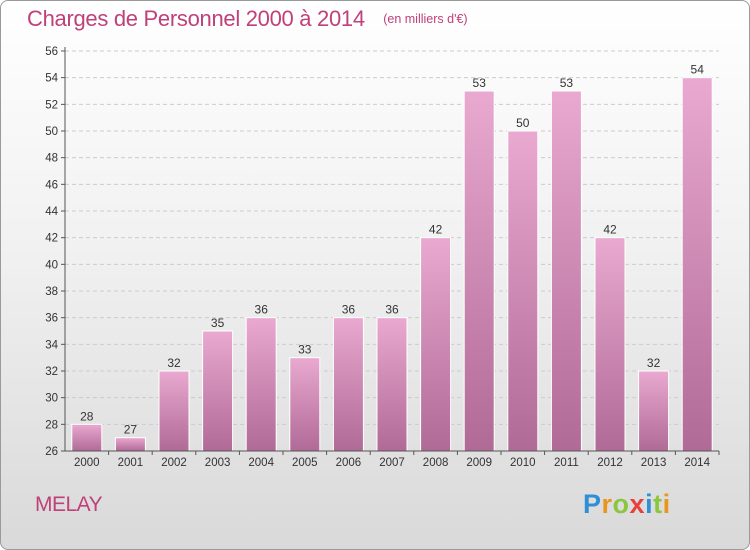 Image resolution: width=750 pixels, height=550 pixels. Describe the element at coordinates (425, 19) in the screenshot. I see `chart-subtitle: (en milliers d'€)` at that location.